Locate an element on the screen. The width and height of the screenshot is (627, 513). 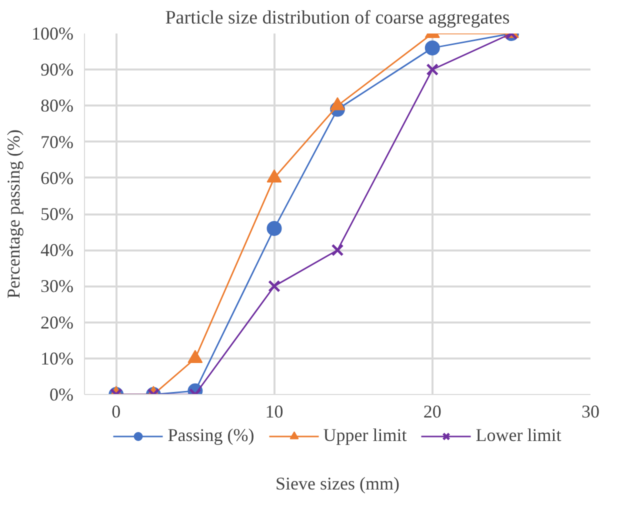
y-tick-label: 50% is located at coordinates (57, 214).